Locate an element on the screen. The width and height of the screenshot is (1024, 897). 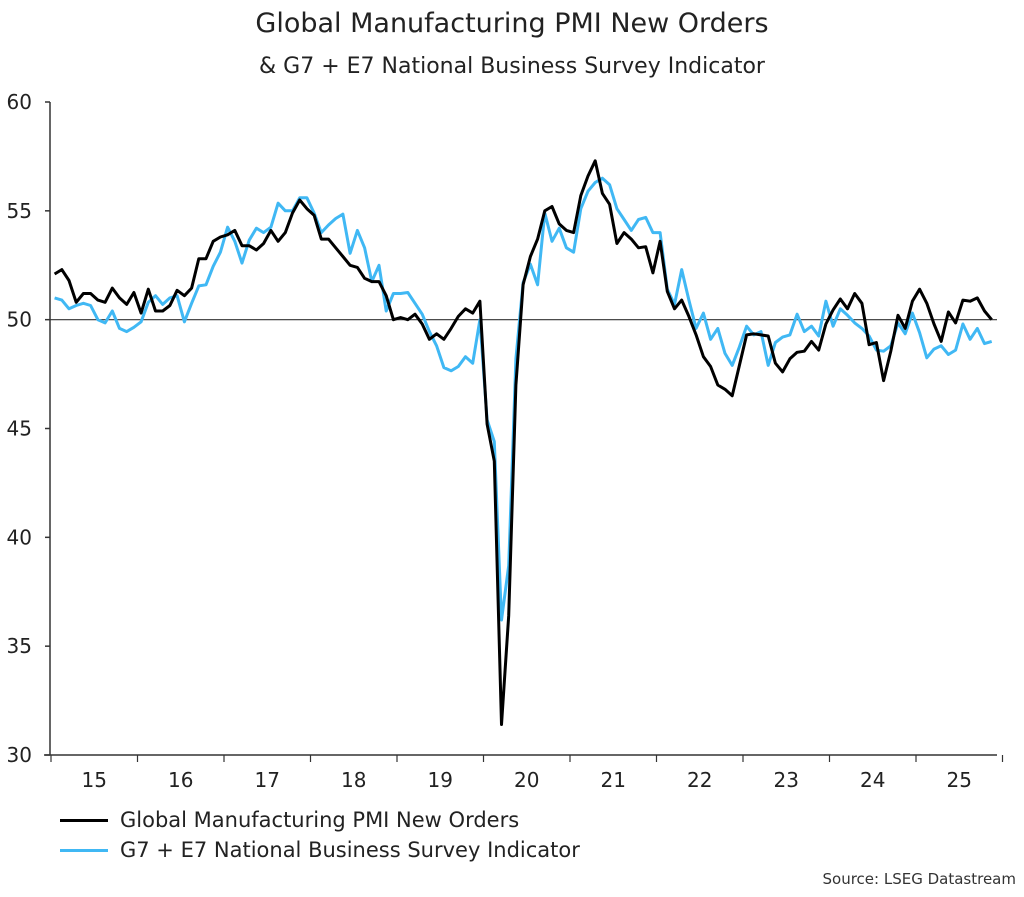
legend-swatch-pmi is located at coordinates (84, 820).